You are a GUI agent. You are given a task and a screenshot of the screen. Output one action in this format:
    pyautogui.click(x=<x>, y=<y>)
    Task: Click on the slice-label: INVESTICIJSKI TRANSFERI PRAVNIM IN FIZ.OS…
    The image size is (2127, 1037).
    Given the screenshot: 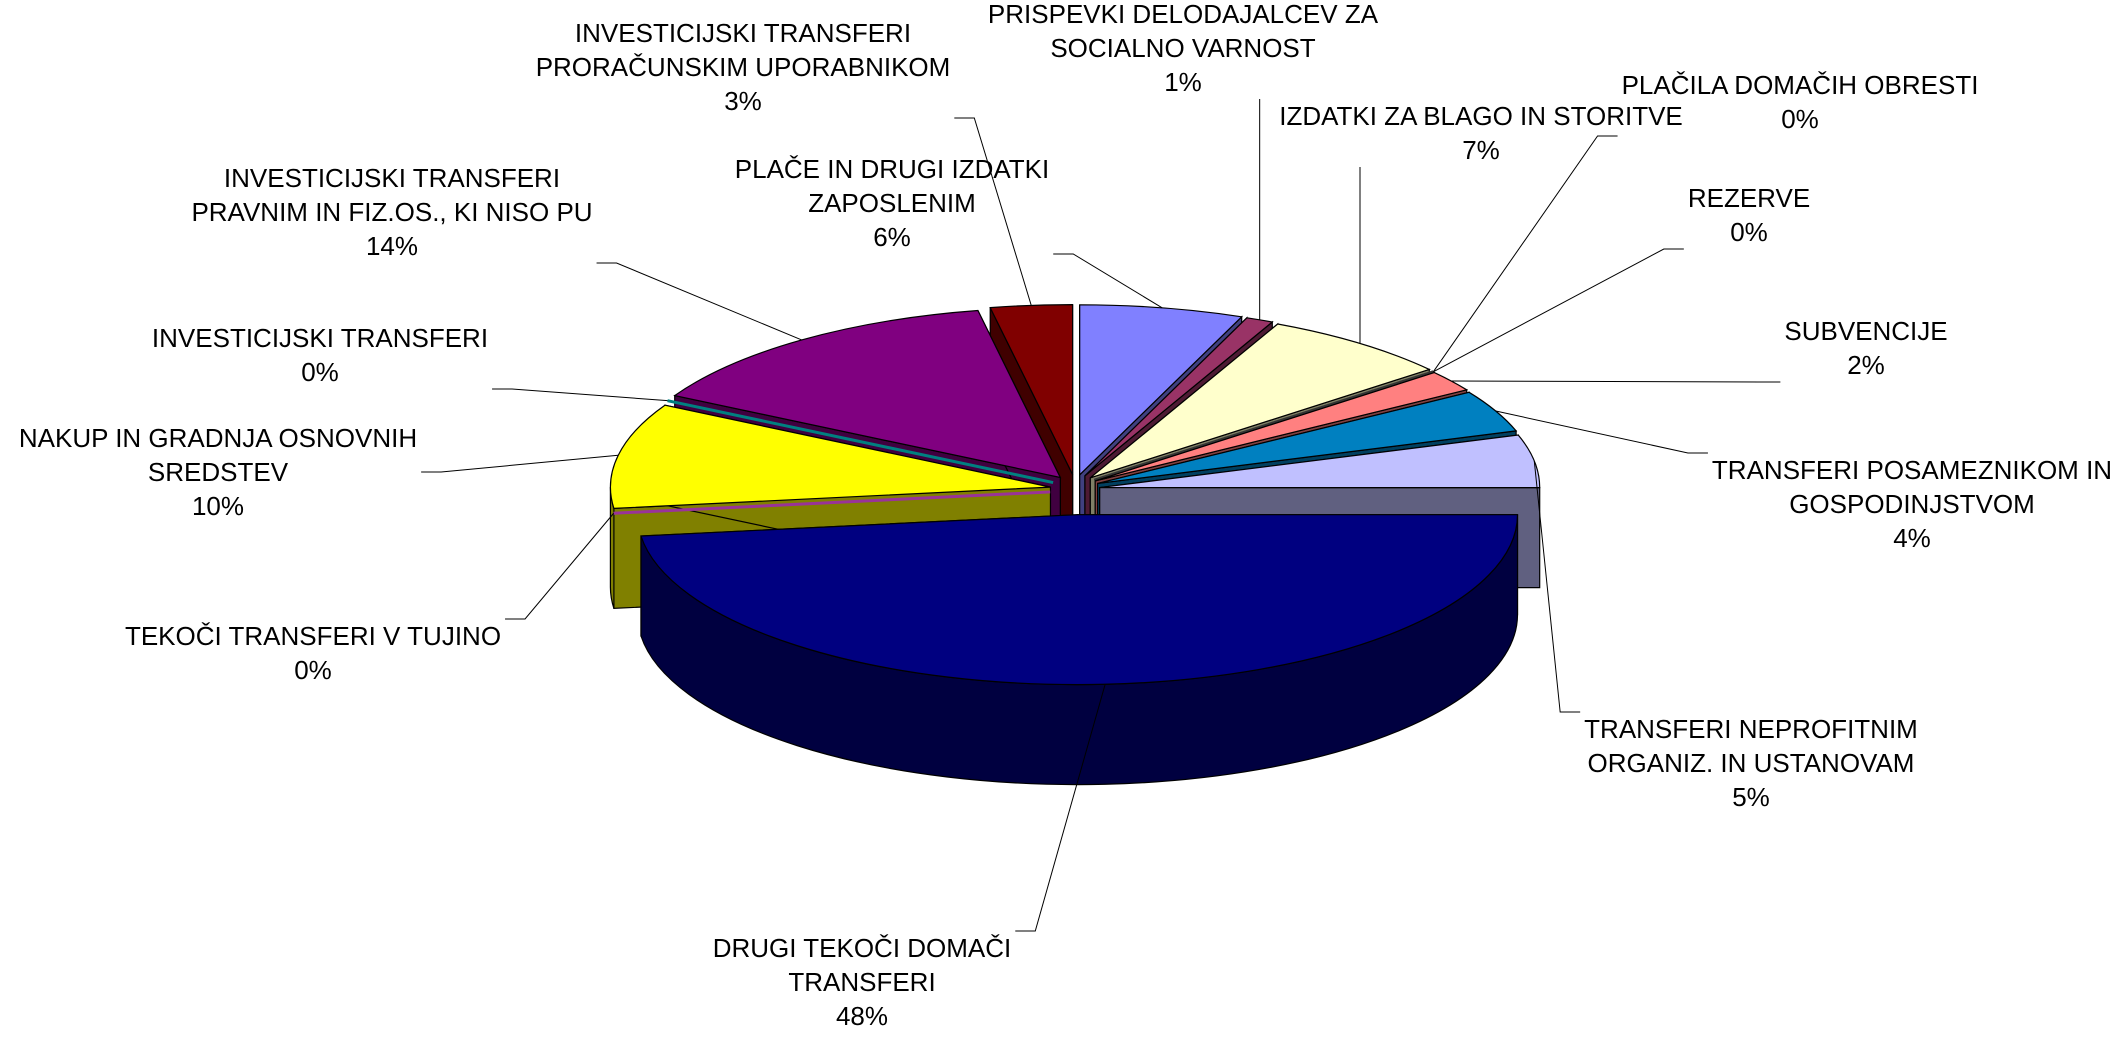 What is the action you would take?
    pyautogui.click(x=391, y=212)
    